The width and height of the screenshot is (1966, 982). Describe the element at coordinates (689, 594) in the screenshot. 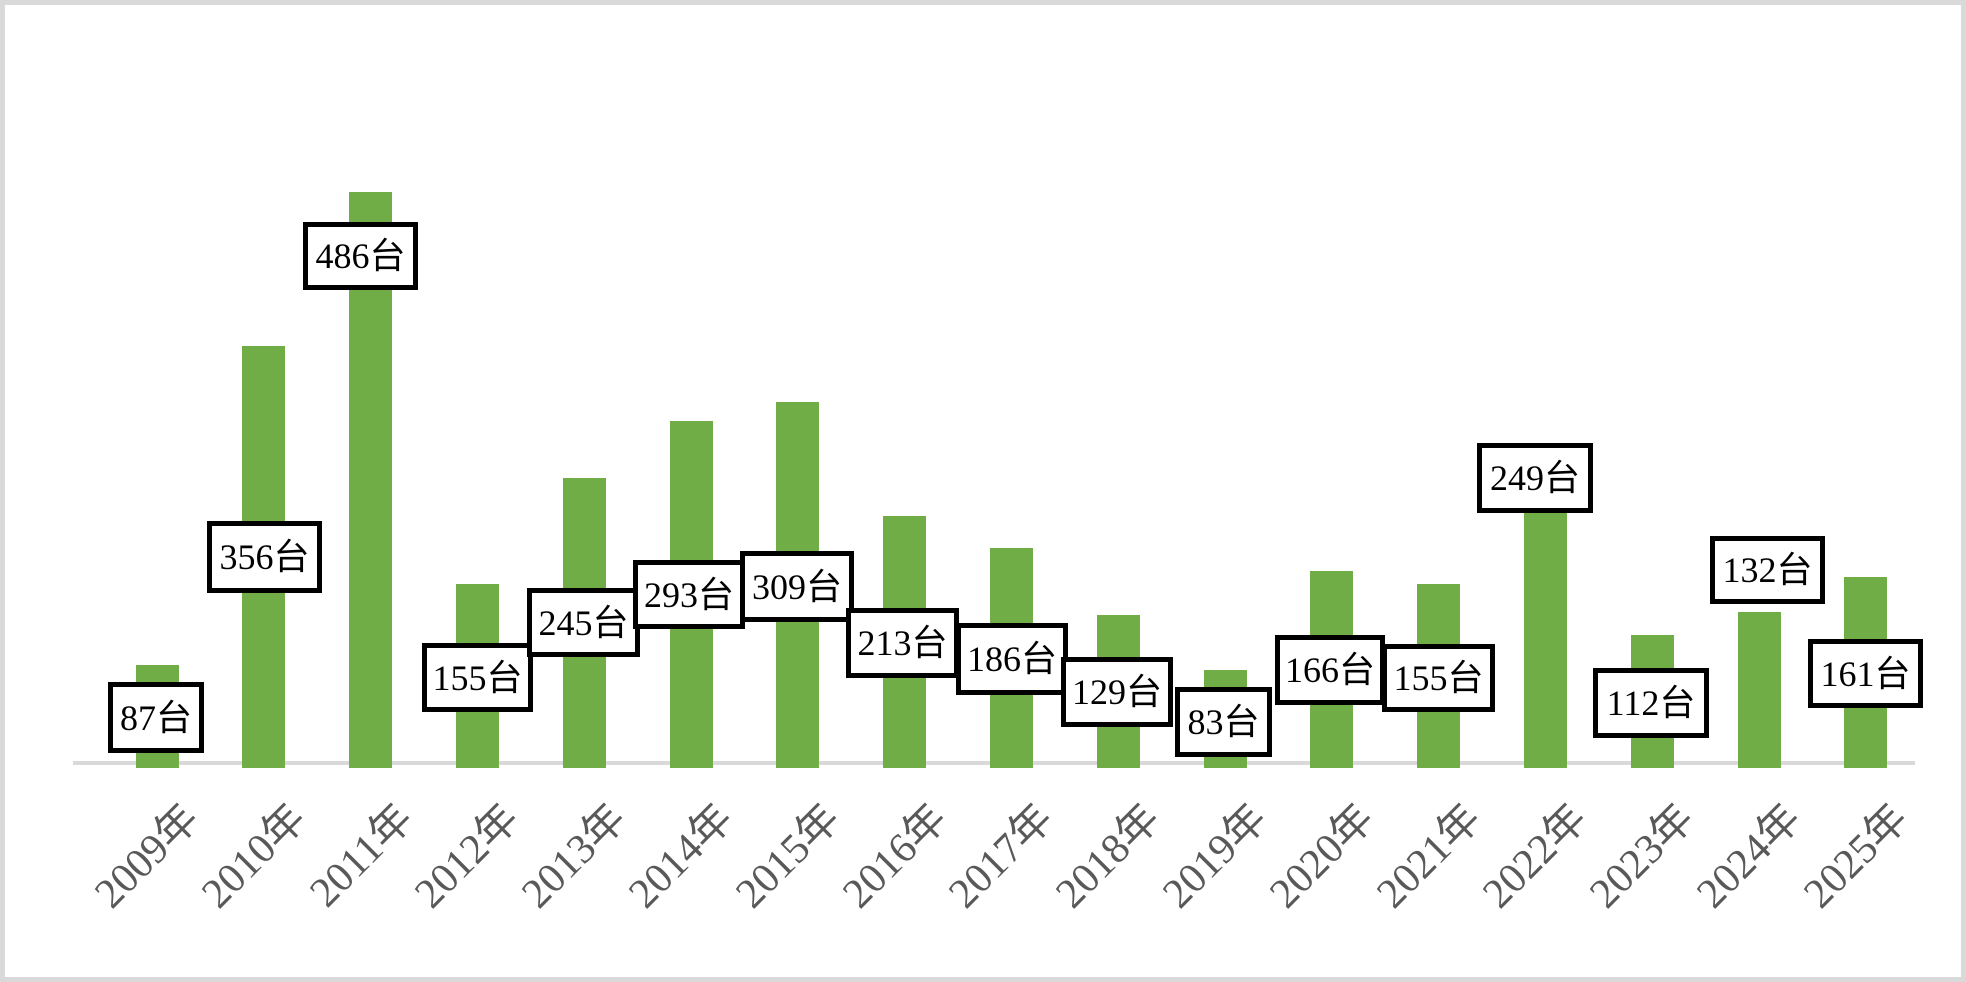

I see `data-label-2014: 293台` at that location.